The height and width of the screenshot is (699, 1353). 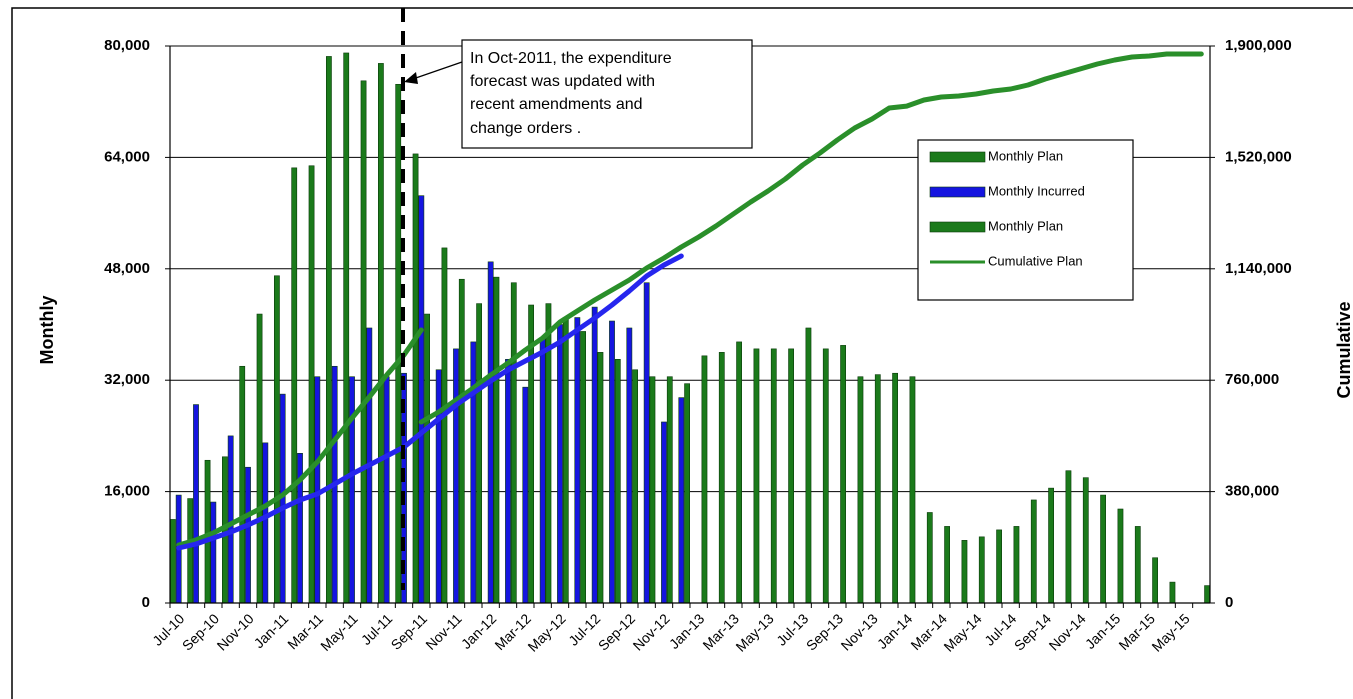 What do you see at coordinates (1258, 268) in the screenshot?
I see `y2-tick-label: 1,140,000` at bounding box center [1258, 268].